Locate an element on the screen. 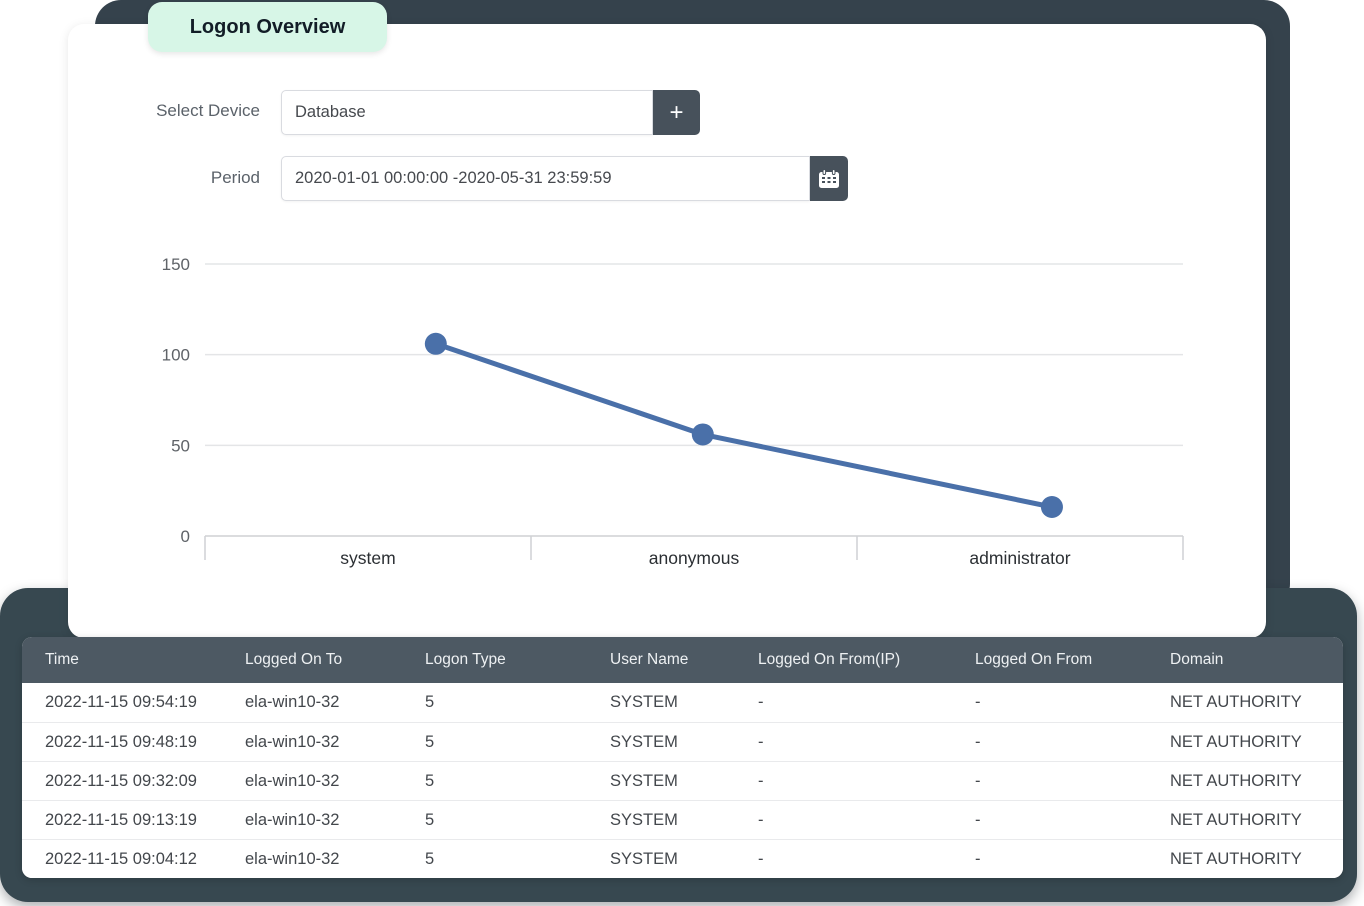 Image resolution: width=1364 pixels, height=906 pixels. period-input is located at coordinates (545, 178).